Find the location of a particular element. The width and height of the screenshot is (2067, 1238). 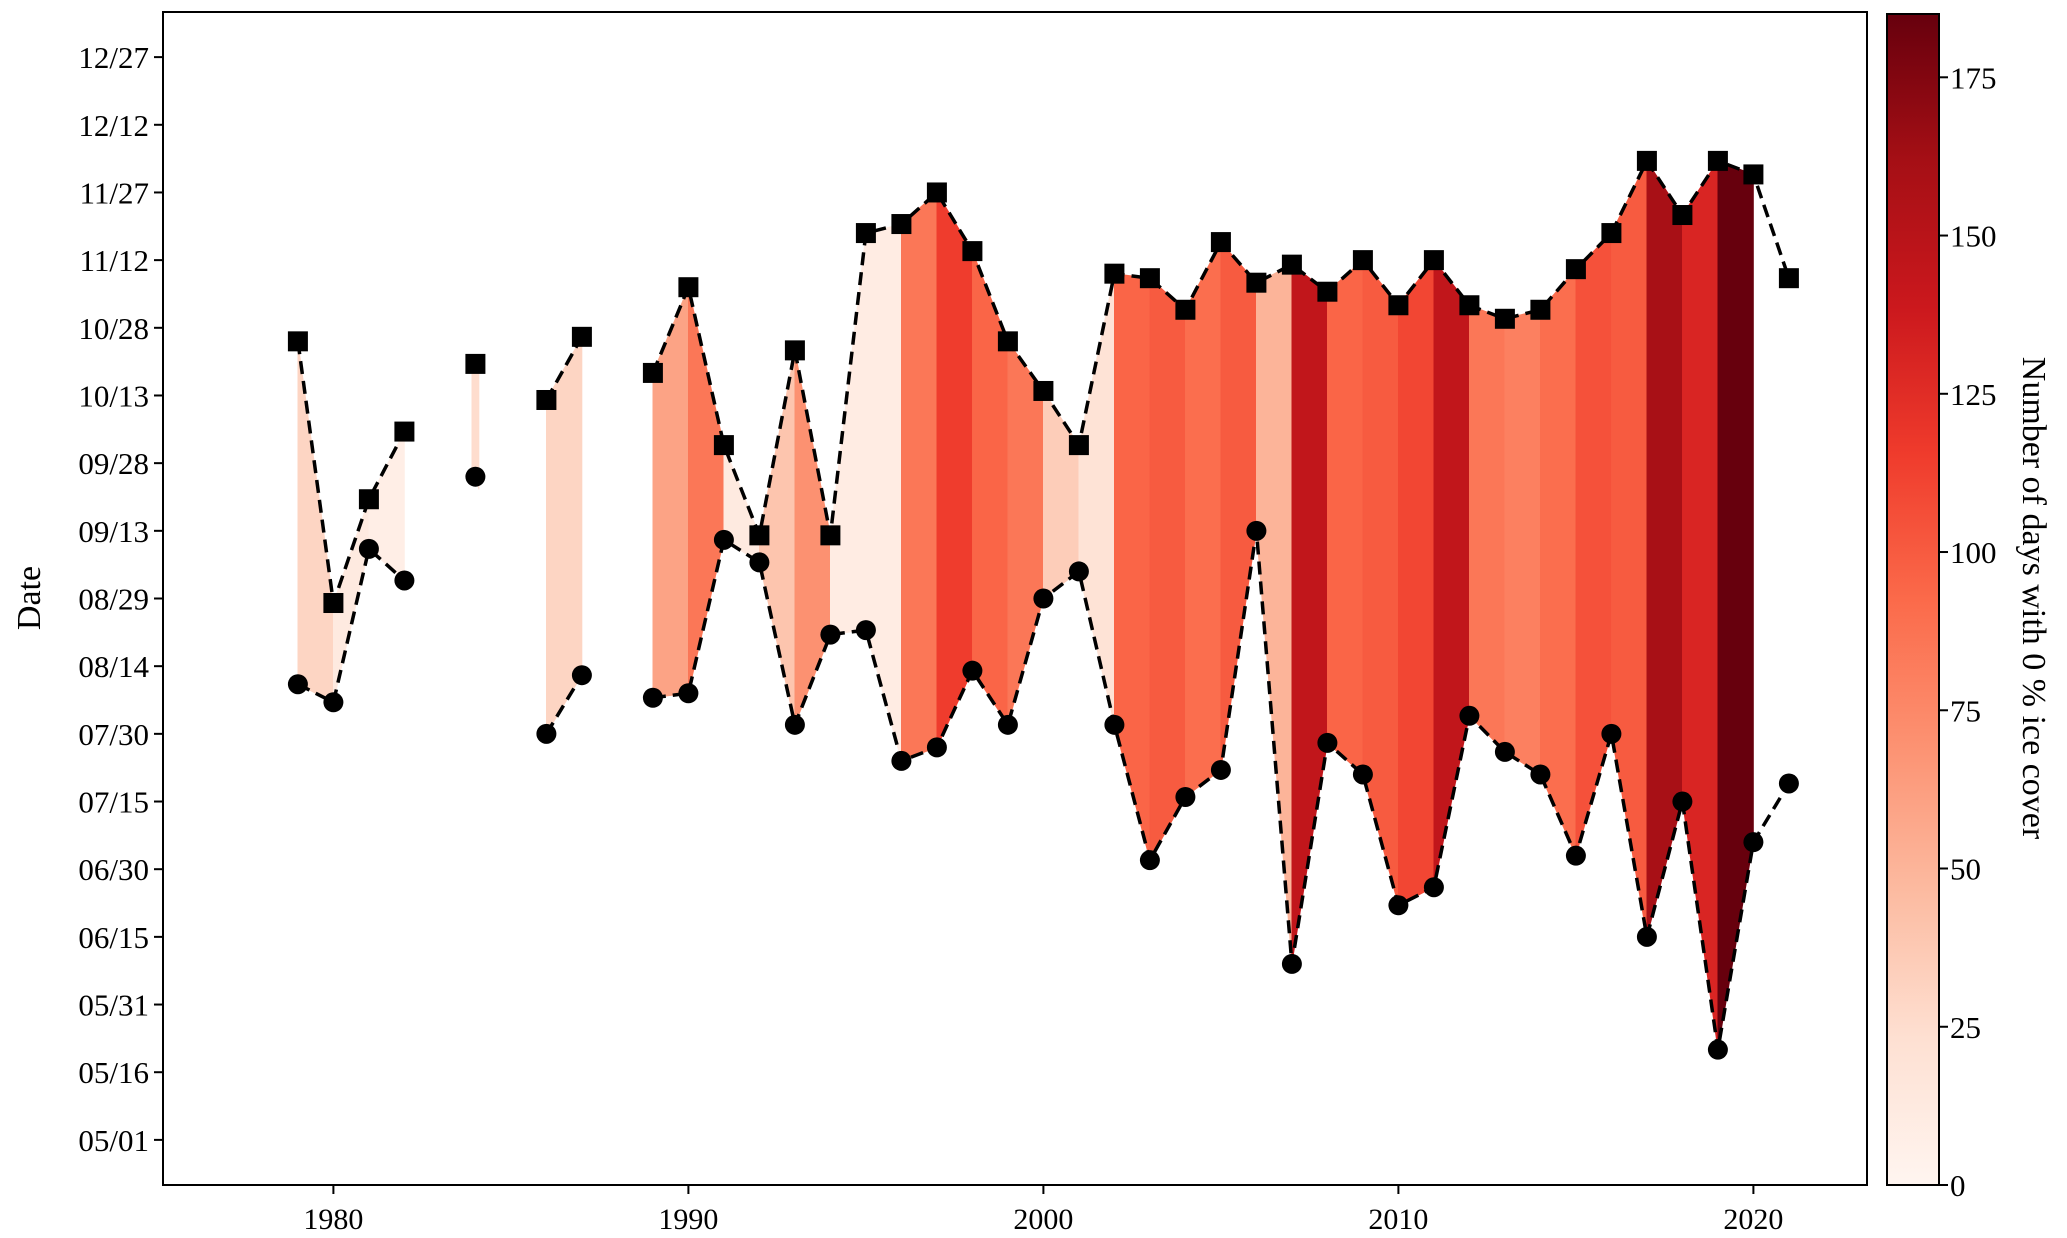

colorbar-tick-label: 50 is located at coordinates (1965, 869).